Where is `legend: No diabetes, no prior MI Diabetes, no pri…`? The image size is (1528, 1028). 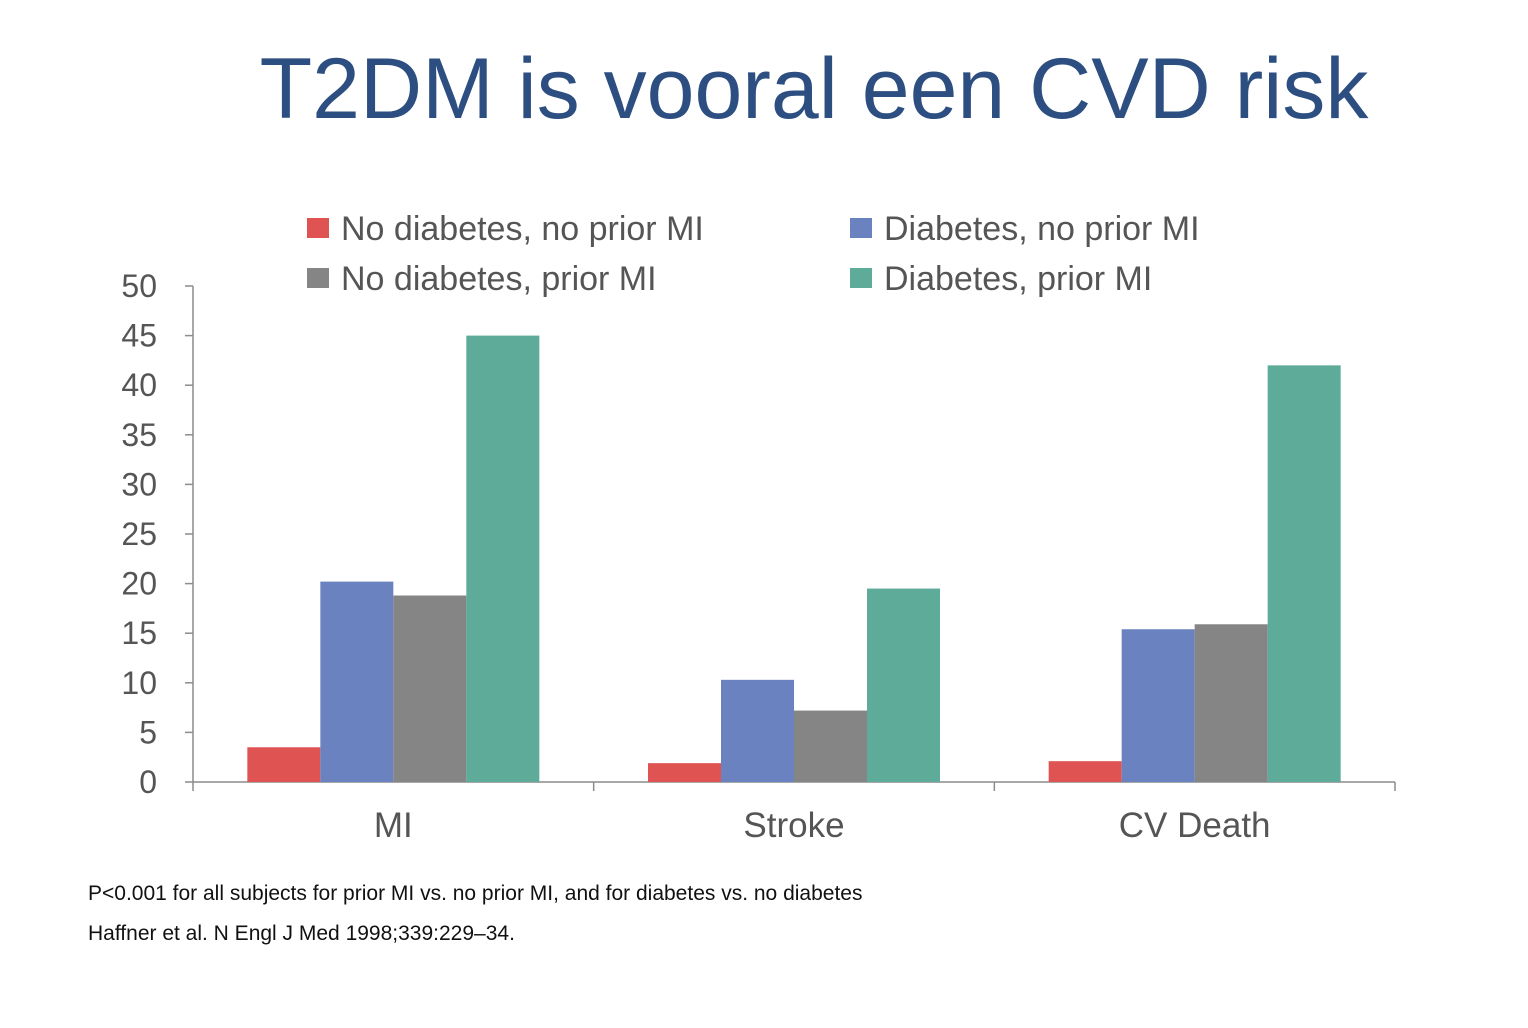 legend: No diabetes, no prior MI Diabetes, no pri… is located at coordinates (753, 254).